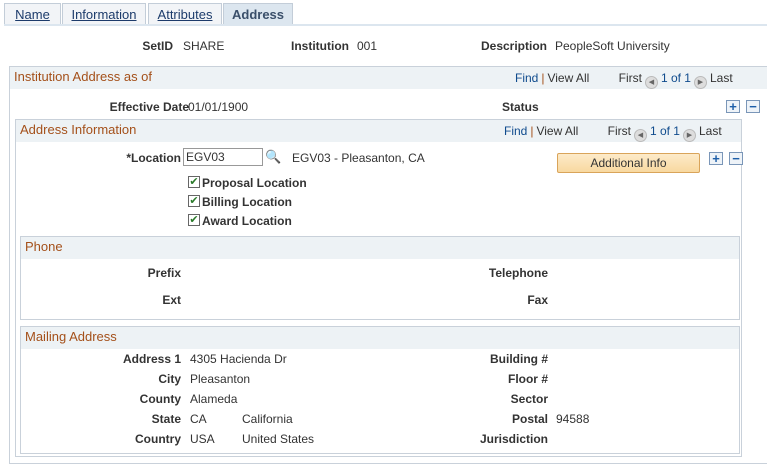 Image resolution: width=767 pixels, height=464 pixels. I want to click on proposal-location-label: Proposal Location, so click(254, 183).